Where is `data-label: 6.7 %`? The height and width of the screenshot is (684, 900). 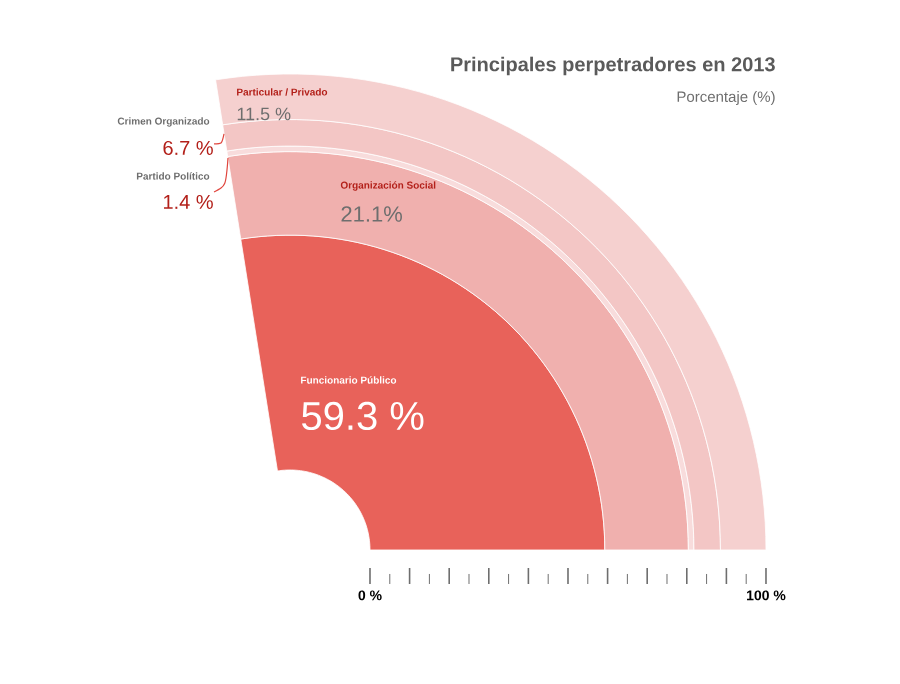
data-label: 6.7 % is located at coordinates (188, 148).